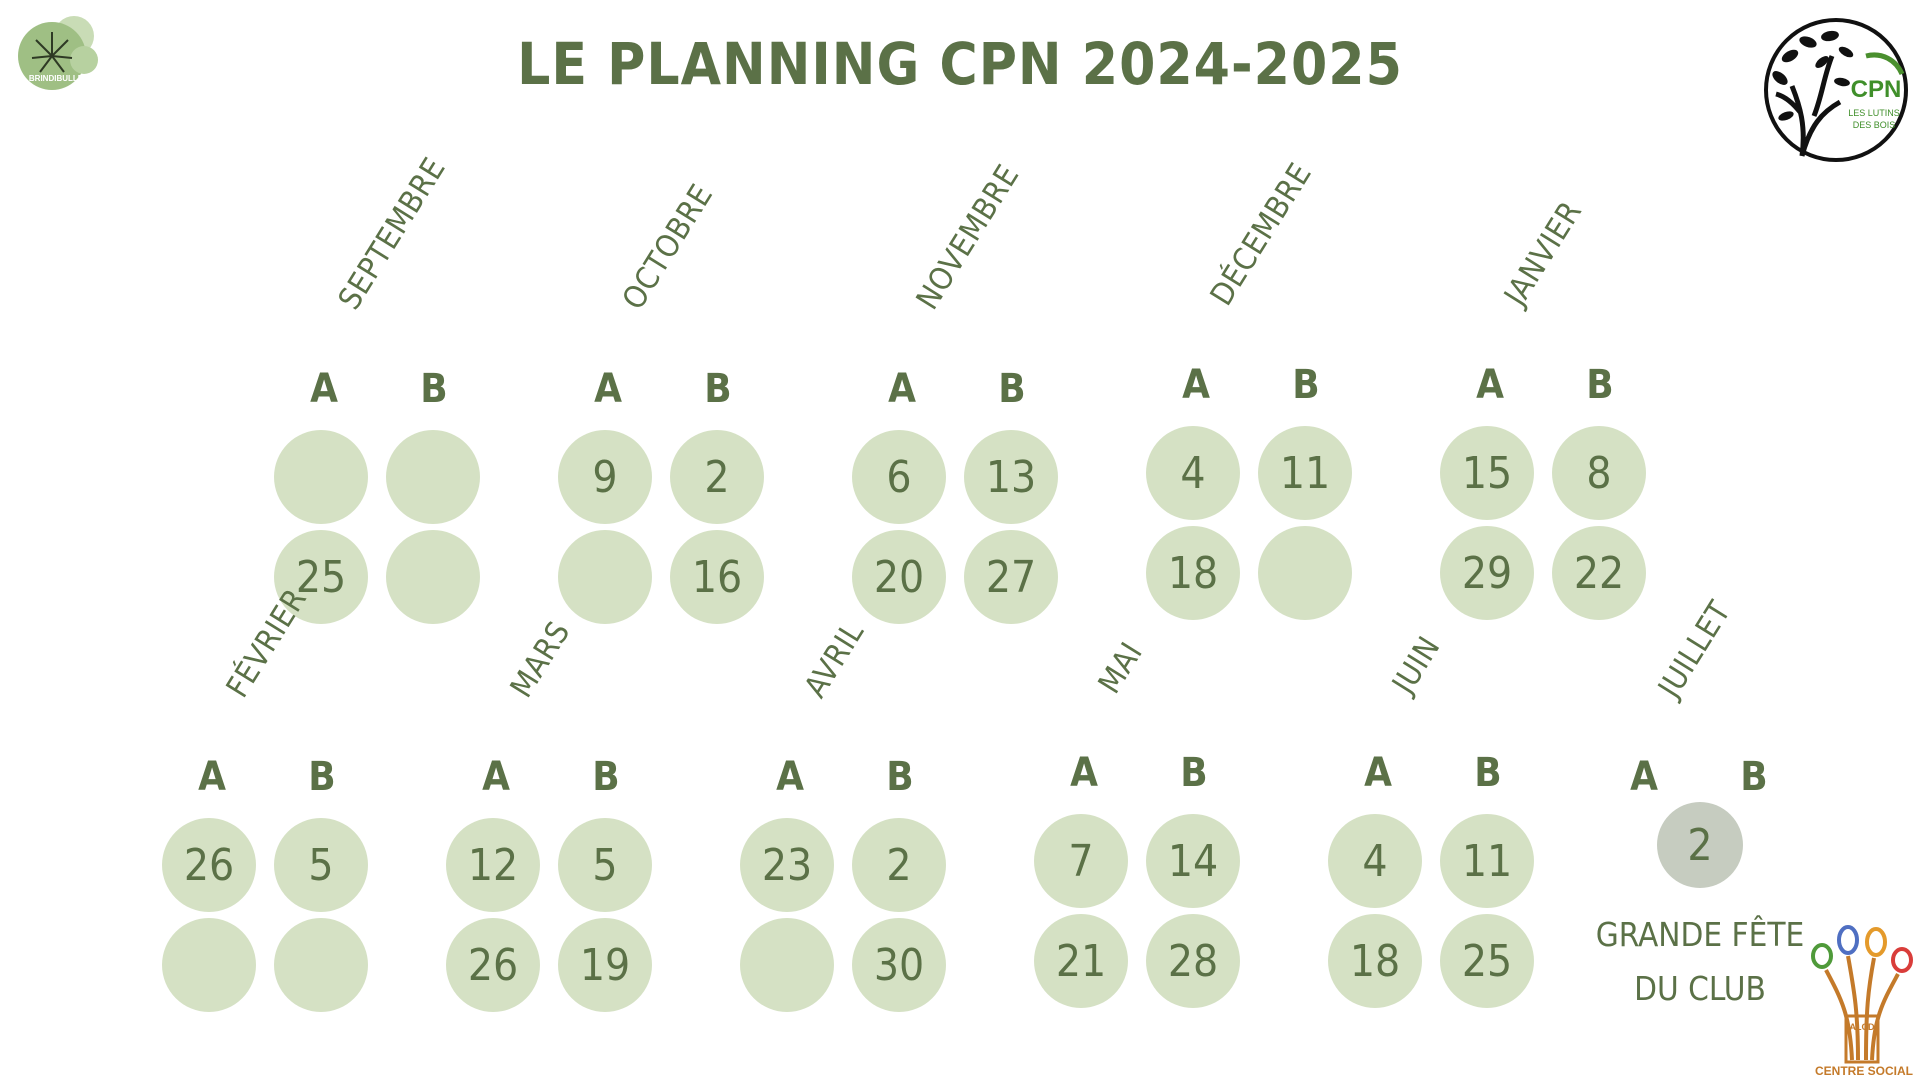 Image resolution: width=1920 pixels, height=1084 pixels. I want to click on brindibulle-logo: BRINDIBULLE, so click(57, 53).